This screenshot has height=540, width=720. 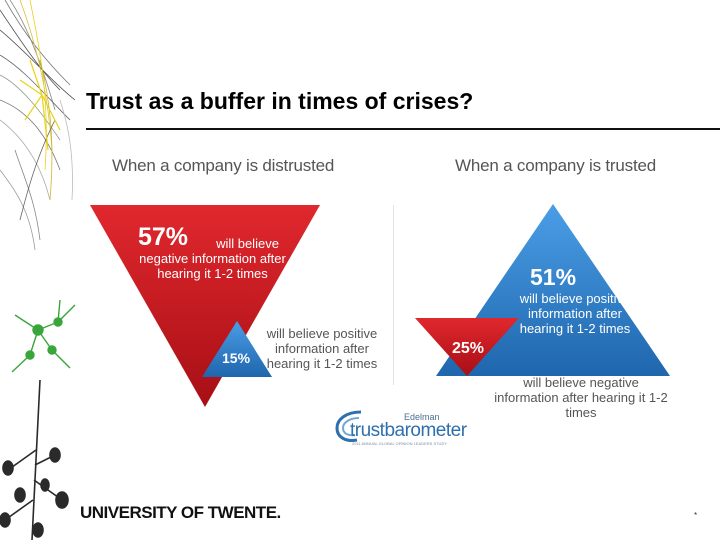 What do you see at coordinates (393, 295) in the screenshot?
I see `panel-divider` at bounding box center [393, 295].